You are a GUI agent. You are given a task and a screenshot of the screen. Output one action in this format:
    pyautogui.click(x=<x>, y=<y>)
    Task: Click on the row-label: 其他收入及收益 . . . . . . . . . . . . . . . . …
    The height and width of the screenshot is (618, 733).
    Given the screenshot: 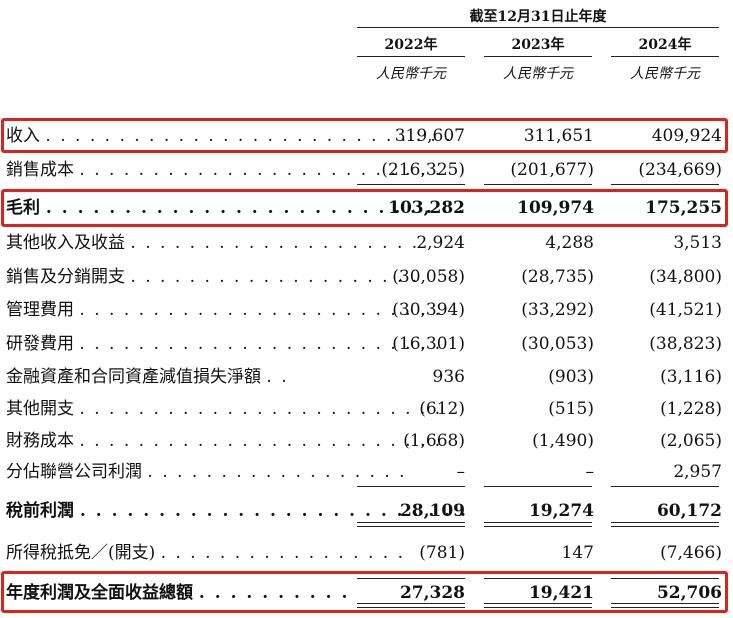 What is the action you would take?
    pyautogui.click(x=212, y=243)
    